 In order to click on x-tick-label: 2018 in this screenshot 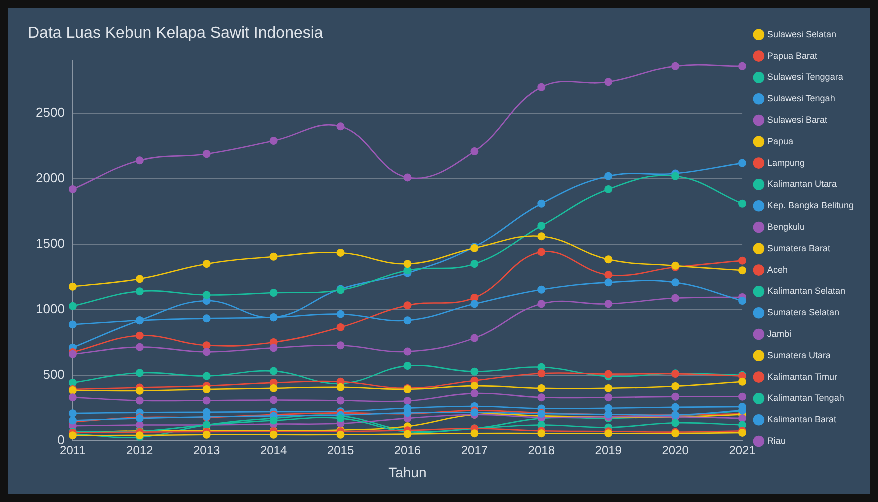, I will do `click(542, 450)`.